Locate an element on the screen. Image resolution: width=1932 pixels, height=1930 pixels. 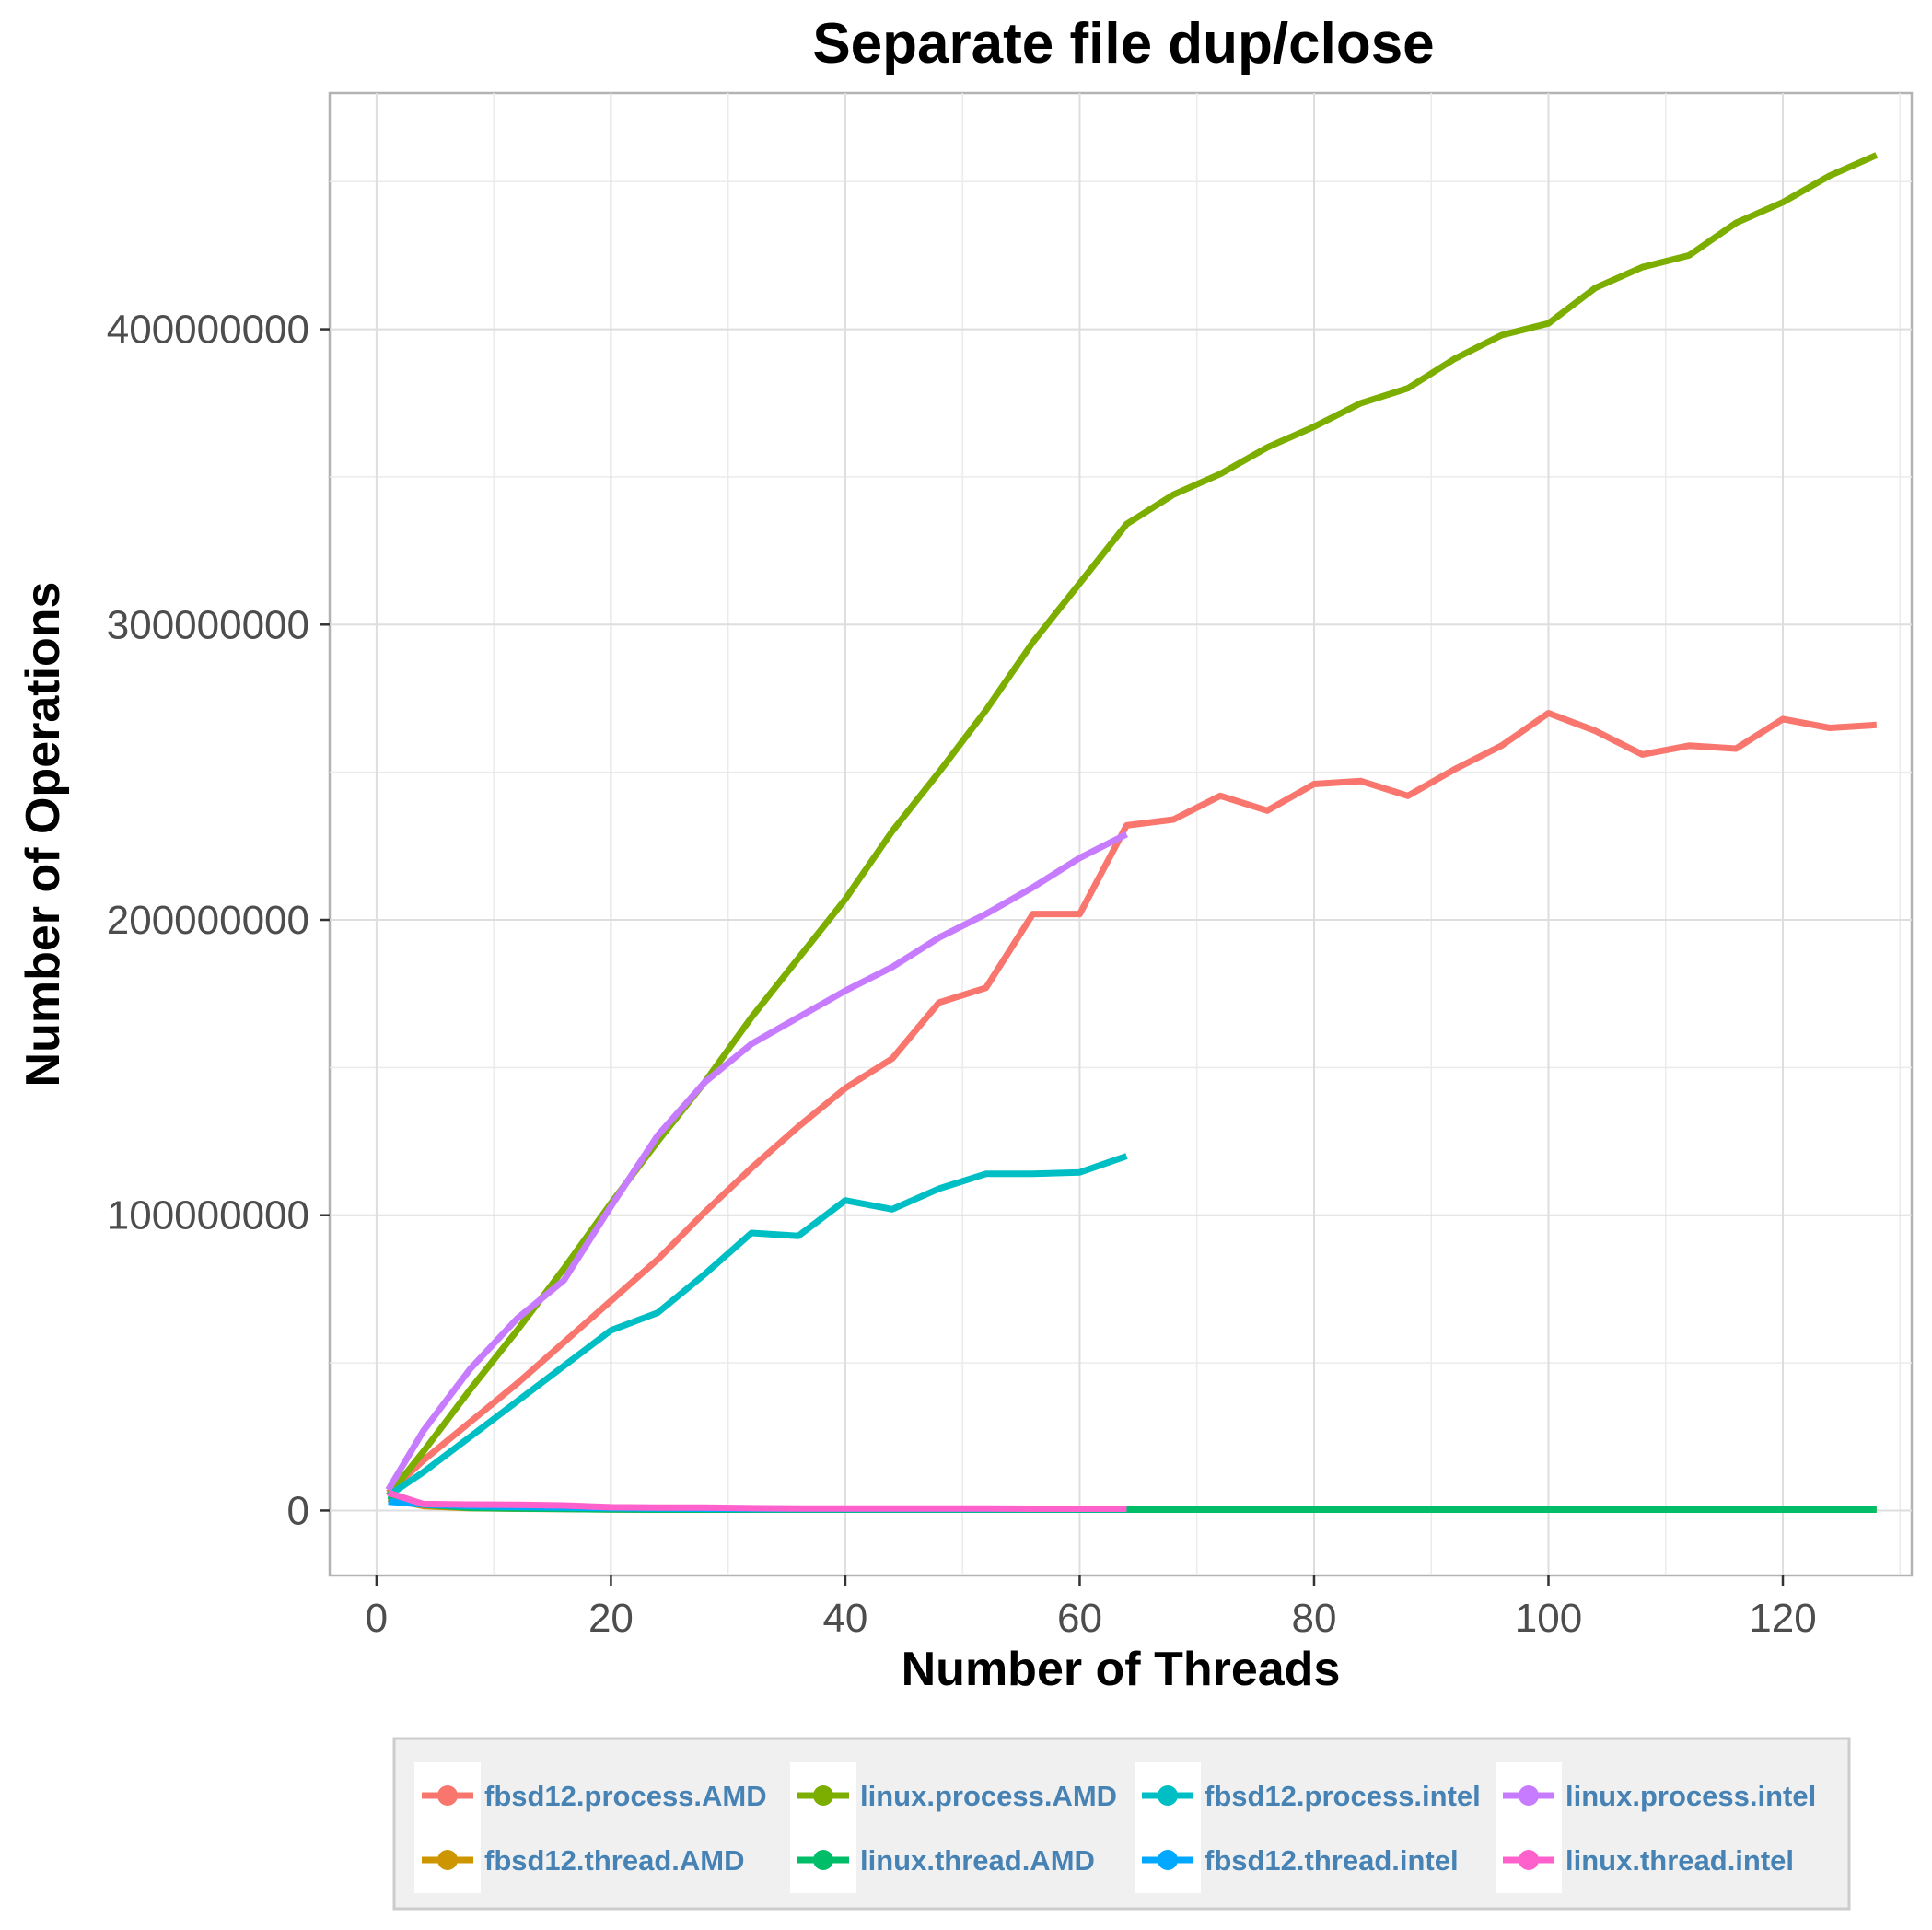
y-axis-title: Number of Operations is located at coordinates (43, 834).